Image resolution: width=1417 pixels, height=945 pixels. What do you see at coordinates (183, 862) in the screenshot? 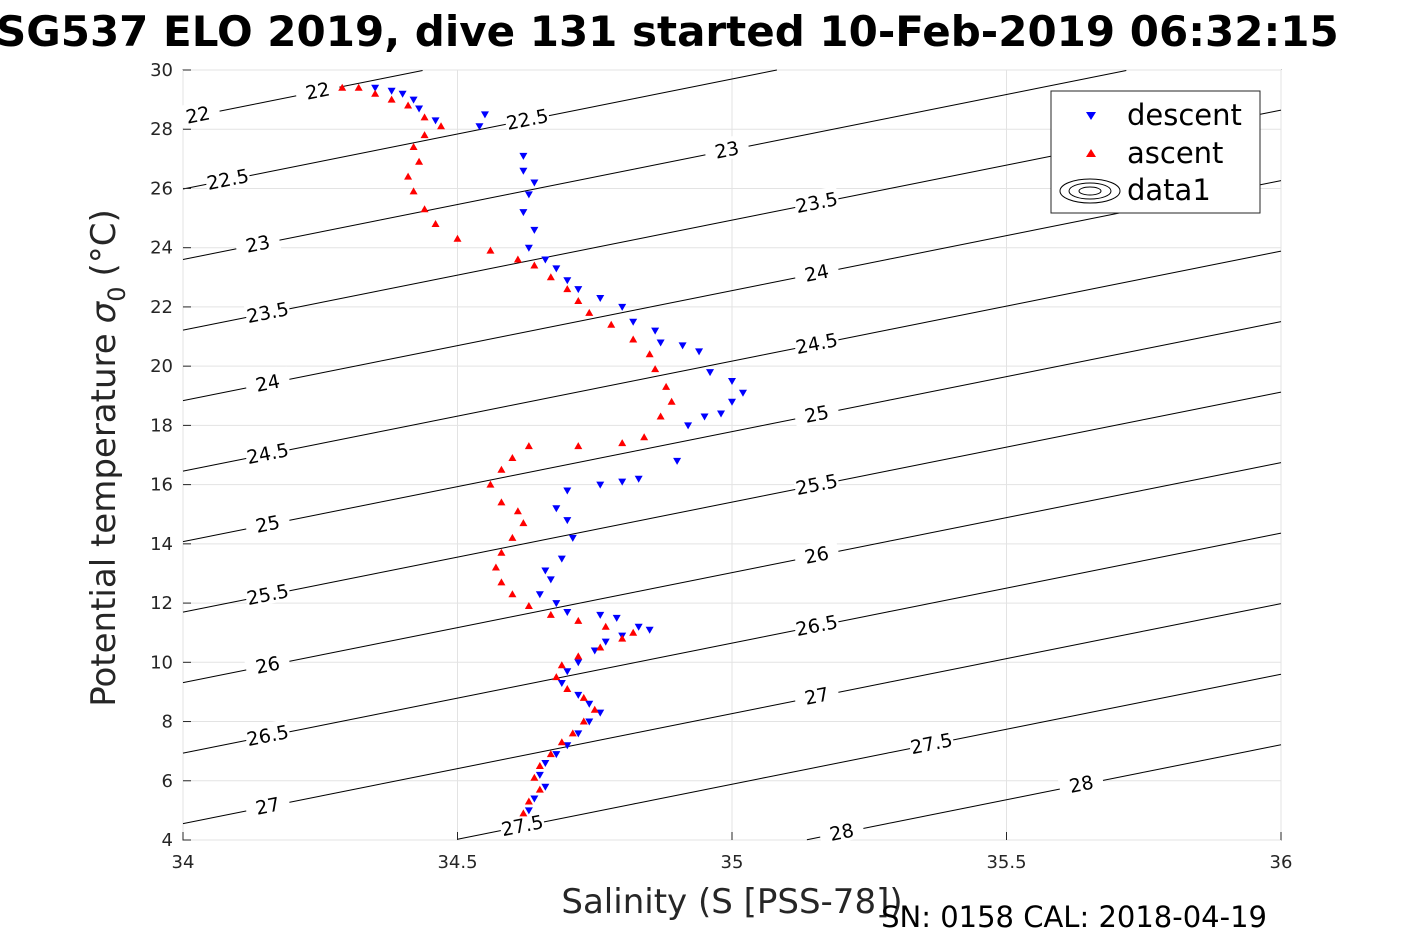
I see `x-tick-label: 34` at bounding box center [183, 862].